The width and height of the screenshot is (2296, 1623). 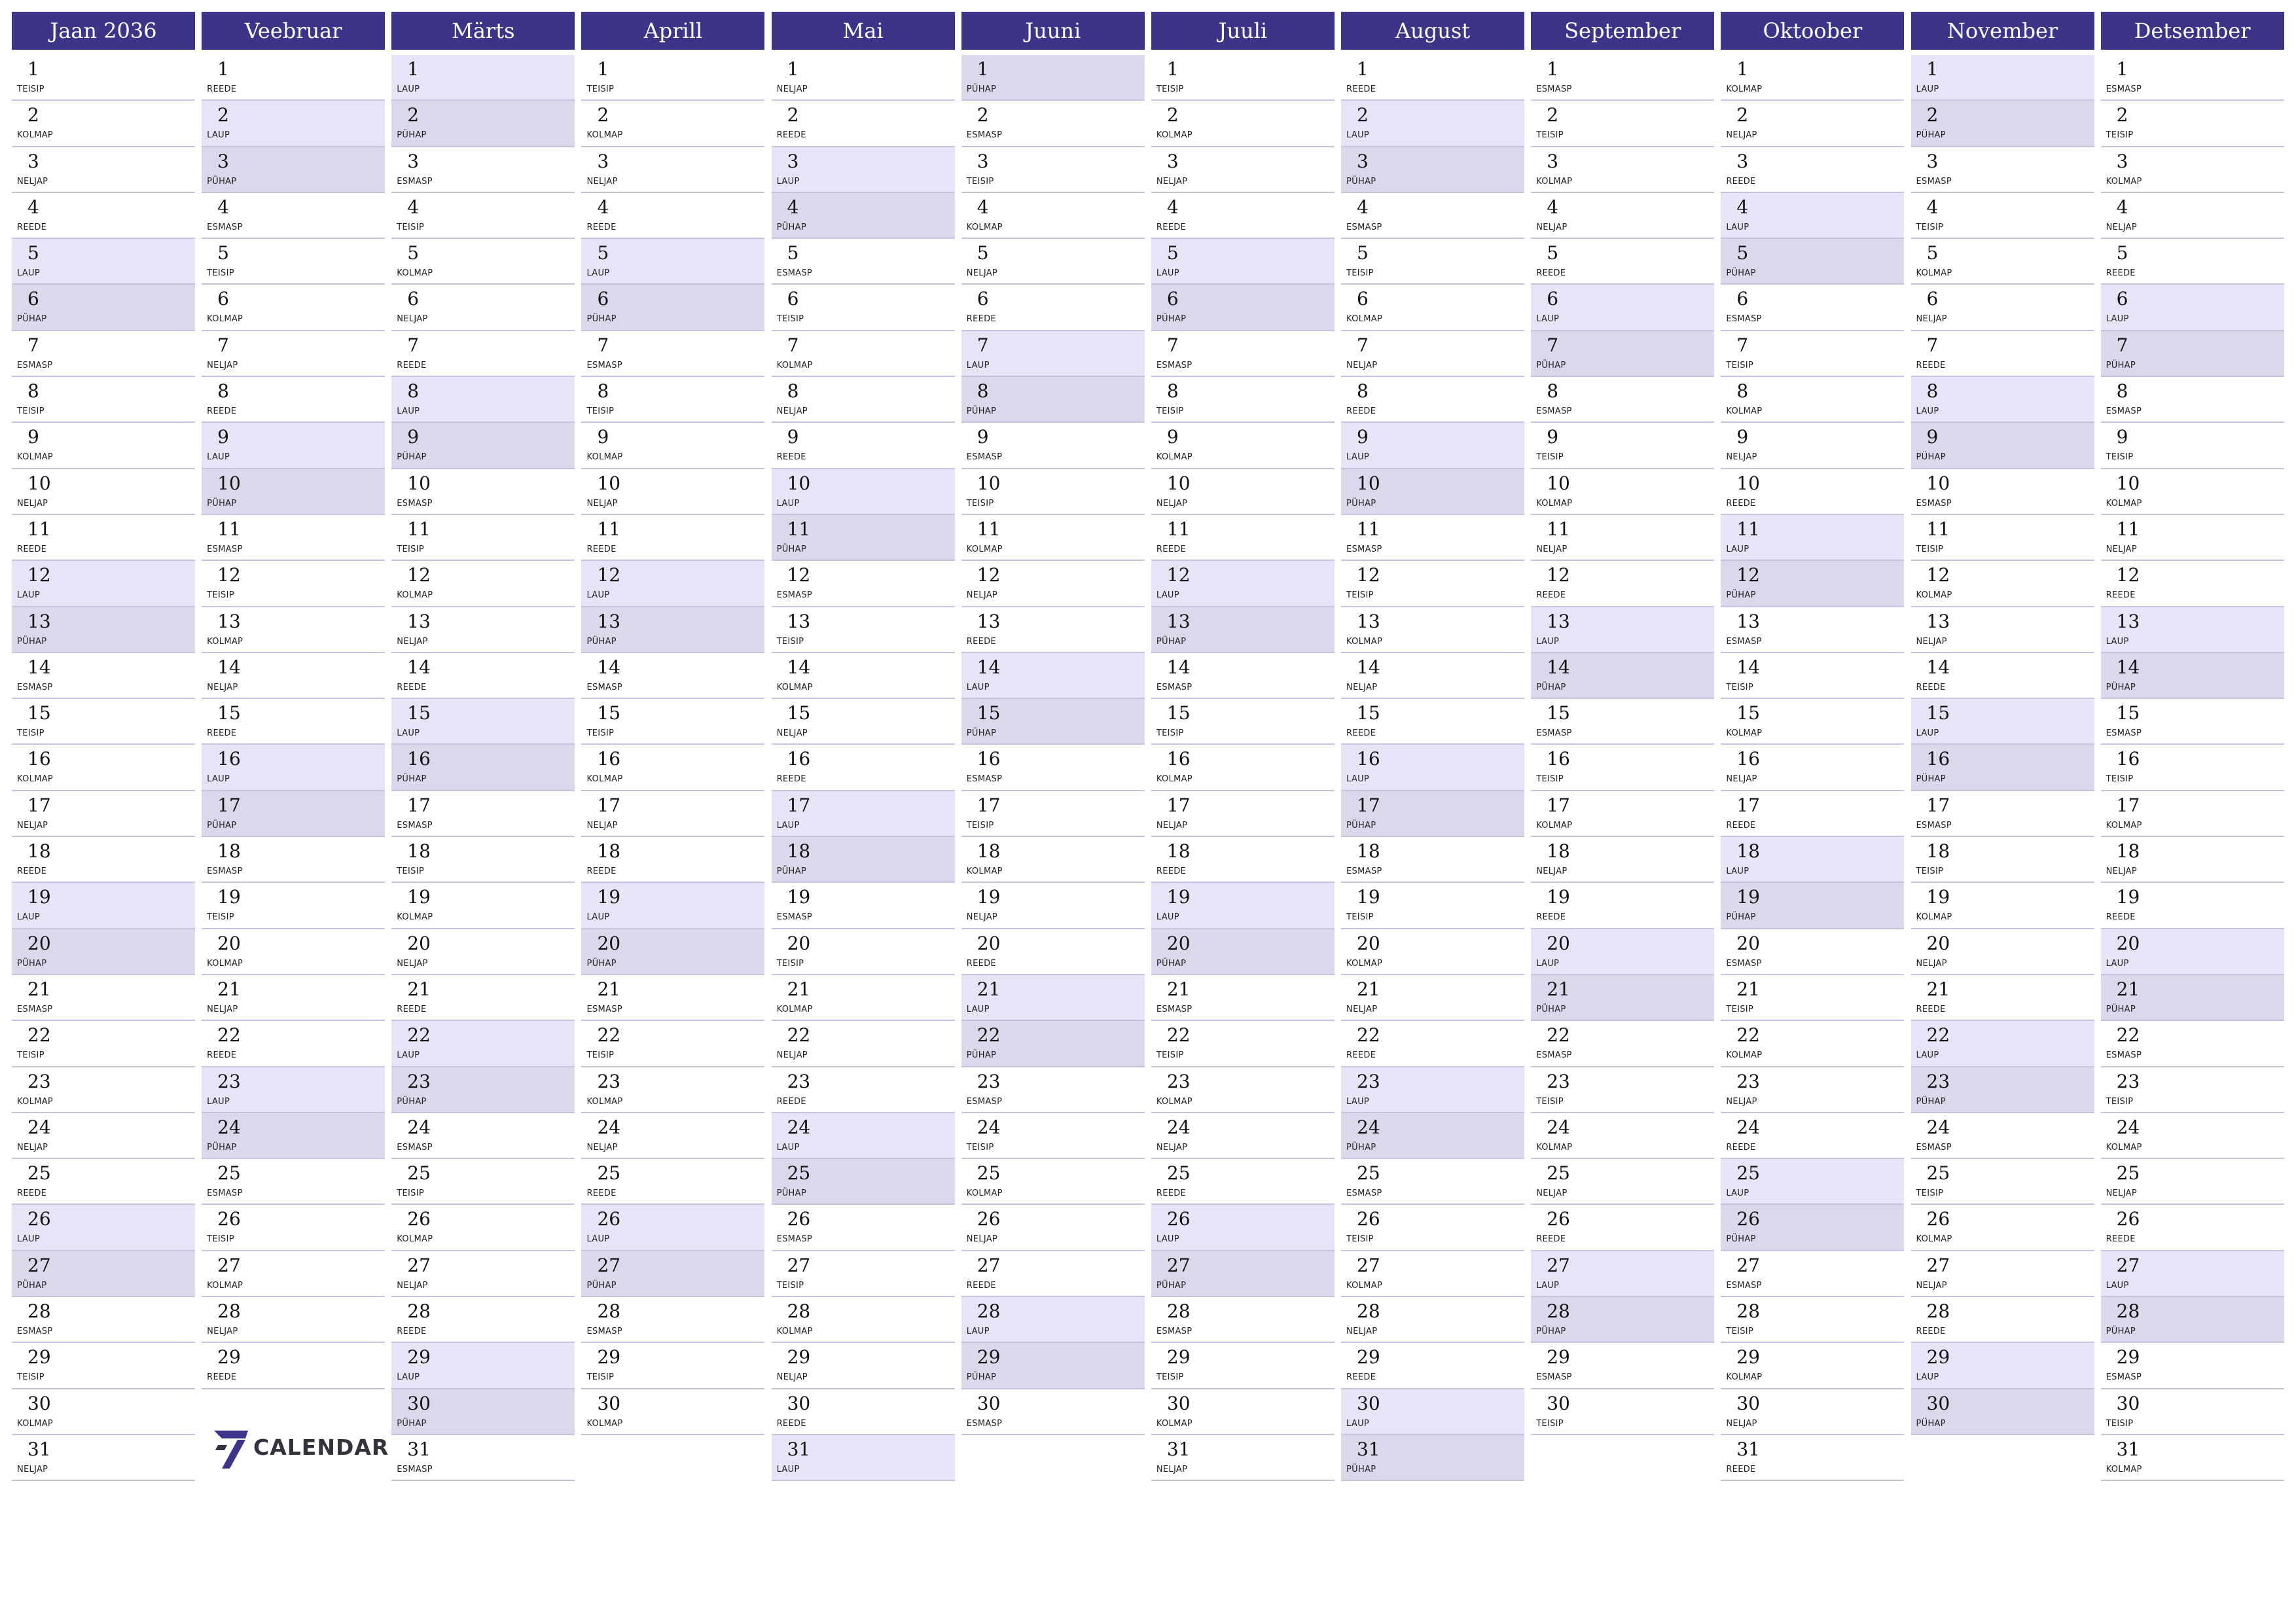 What do you see at coordinates (609, 713) in the screenshot?
I see `day-number: 15` at bounding box center [609, 713].